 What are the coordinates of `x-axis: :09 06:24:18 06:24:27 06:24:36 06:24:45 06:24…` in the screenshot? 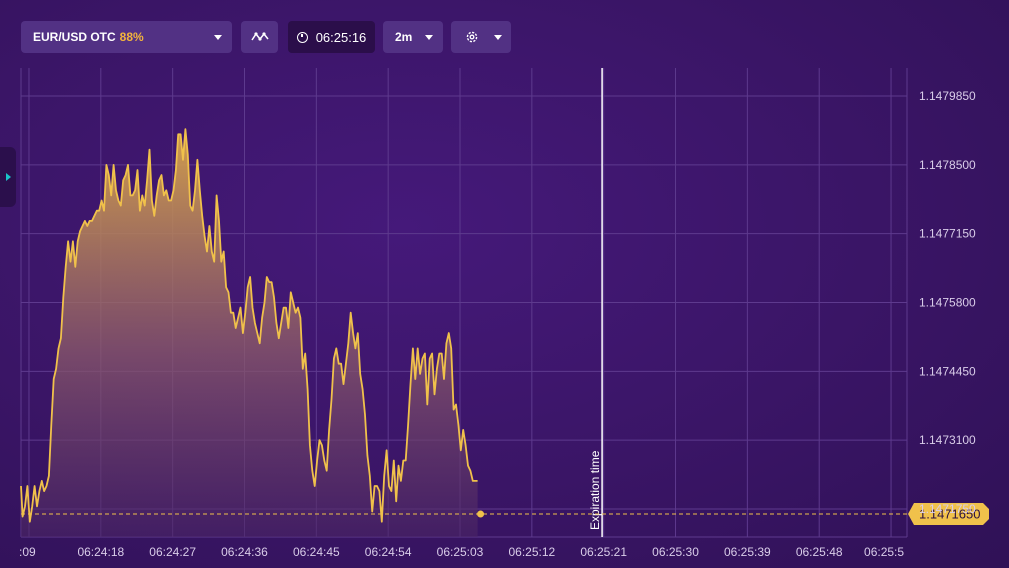 It's located at (461, 552).